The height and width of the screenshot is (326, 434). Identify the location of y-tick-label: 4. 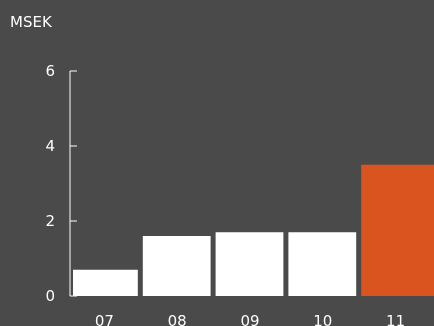
(50, 146).